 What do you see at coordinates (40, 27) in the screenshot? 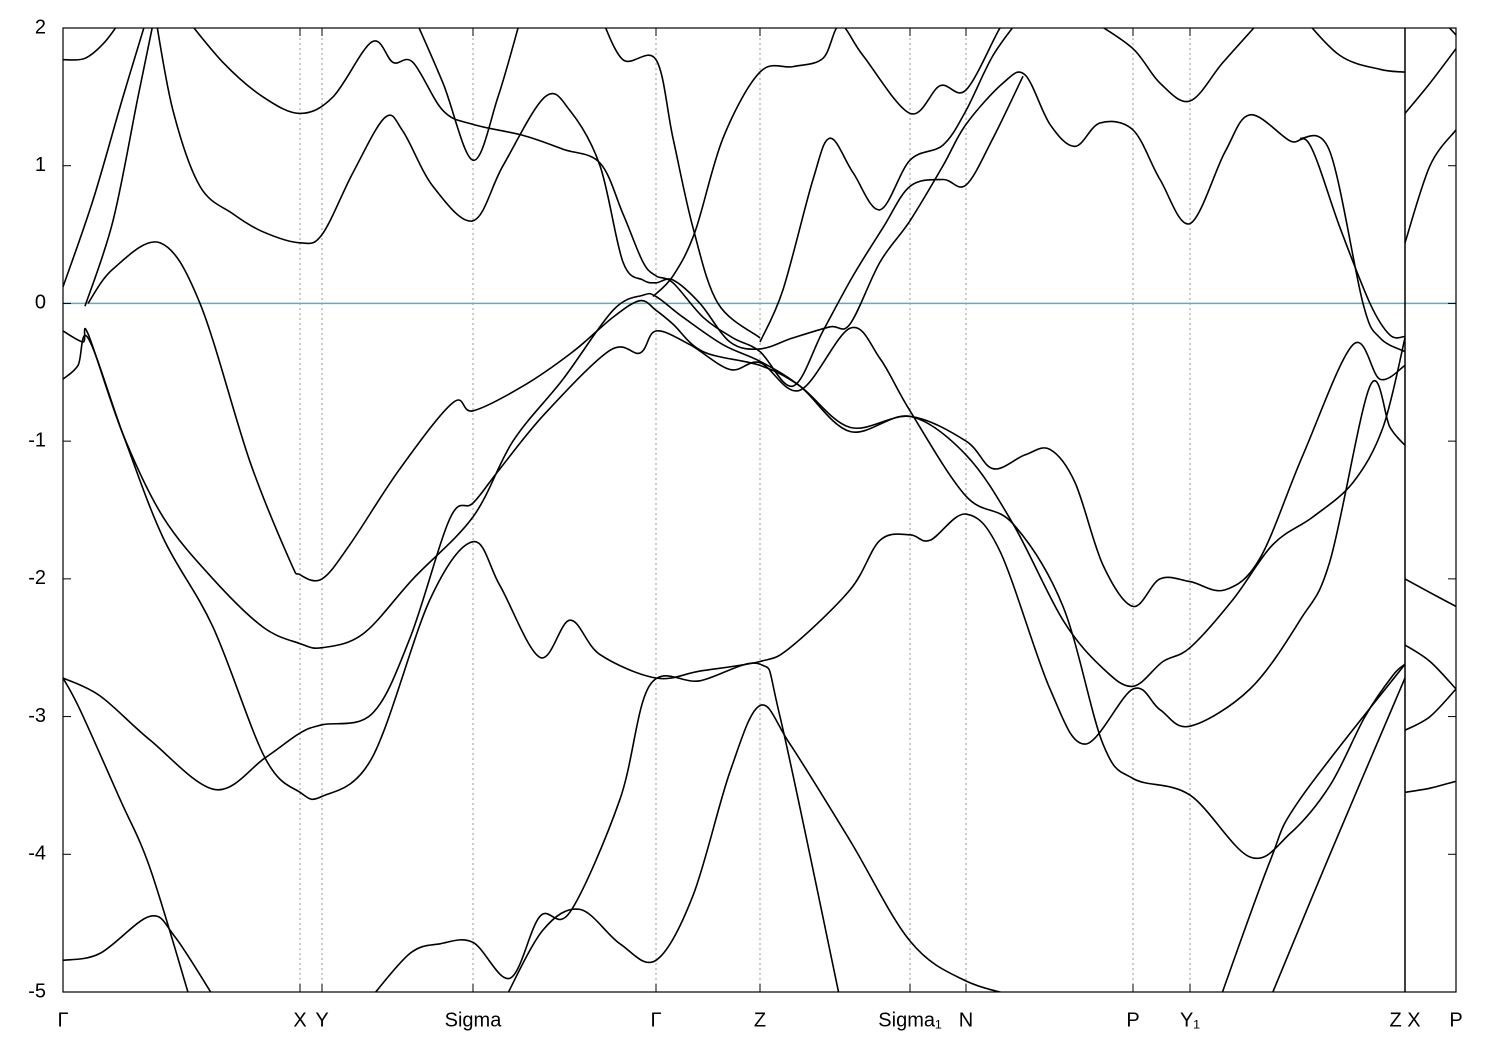
I see `y-tick-label: 2` at bounding box center [40, 27].